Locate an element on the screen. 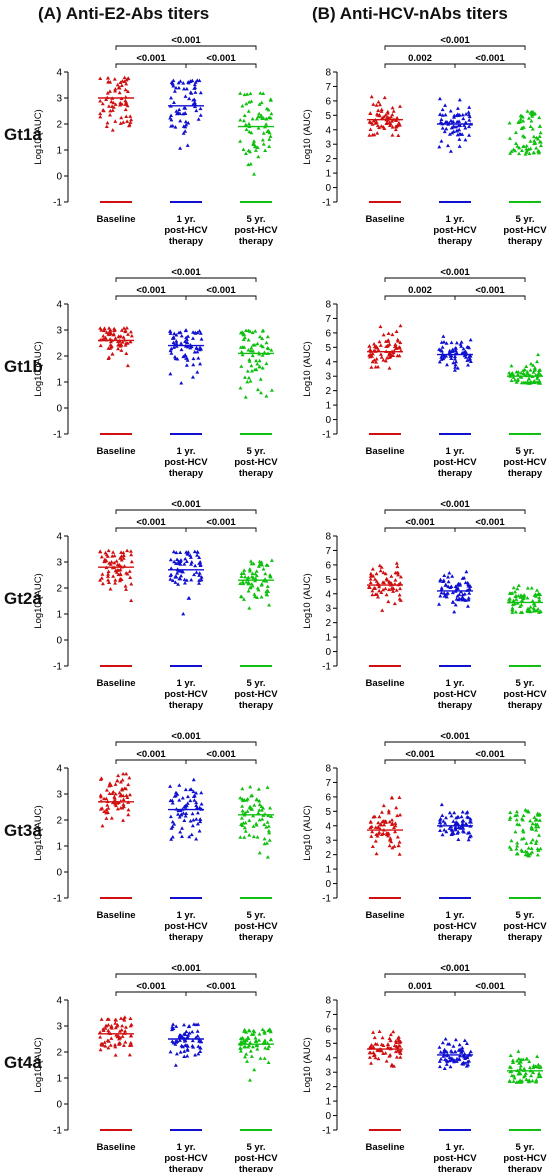  y-tick-label: 2 is located at coordinates (328, 391).